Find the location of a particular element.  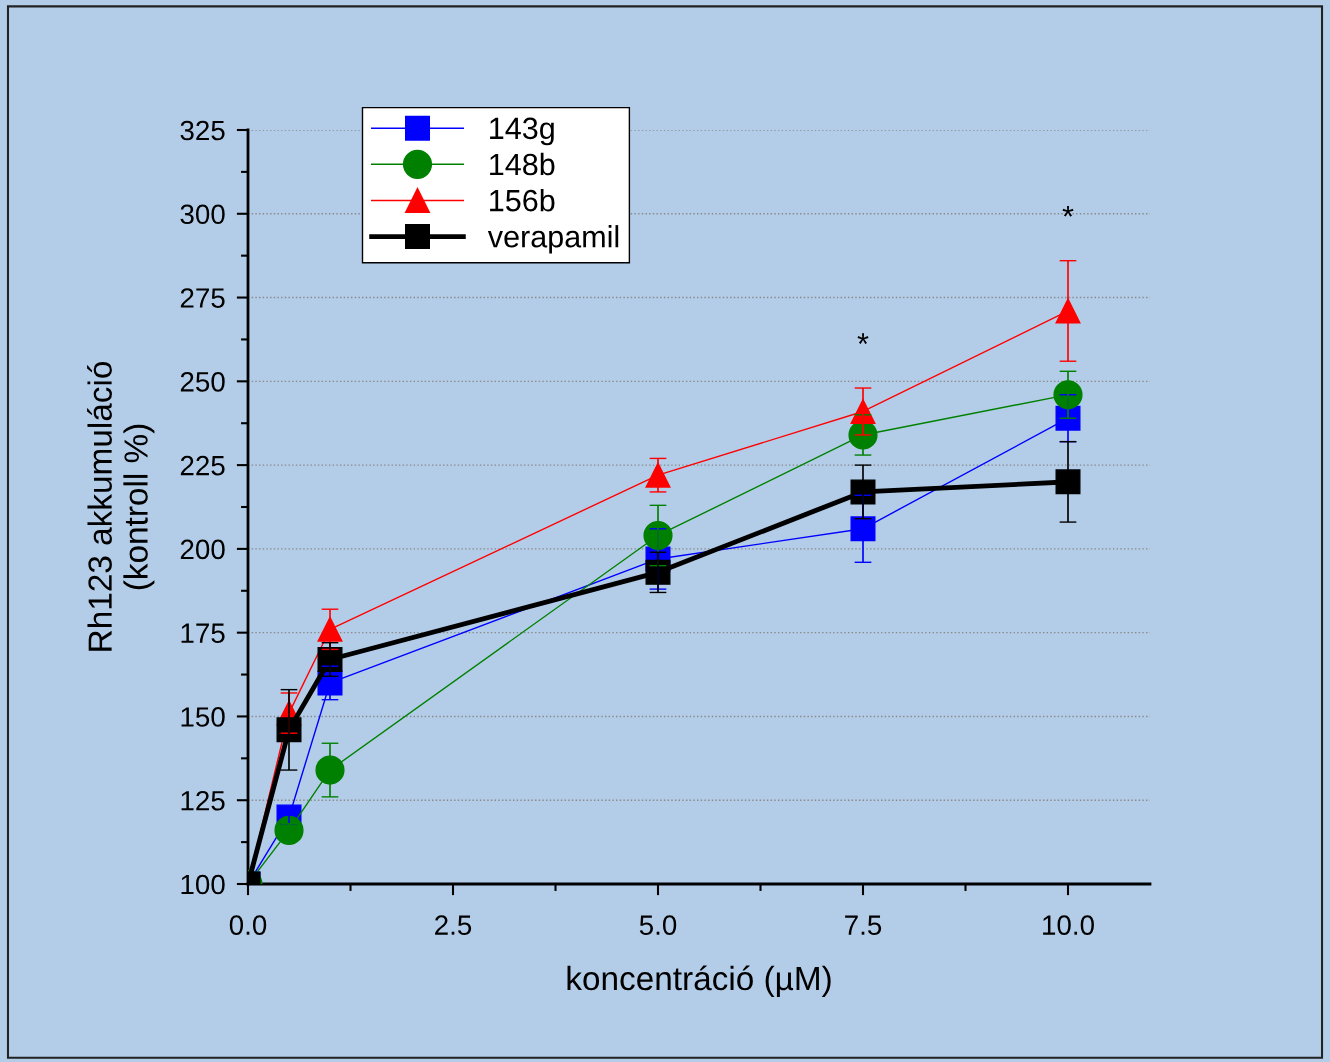

y-tick-label: 125 is located at coordinates (203, 800).